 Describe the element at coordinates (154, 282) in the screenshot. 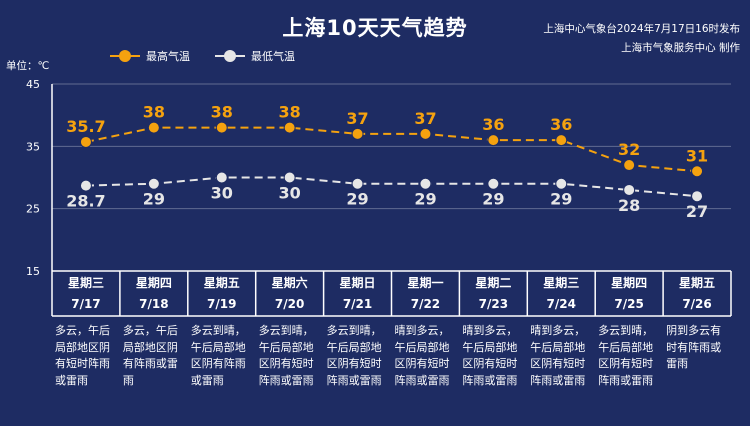

I see `x-tick-weekday: 星期四` at that location.